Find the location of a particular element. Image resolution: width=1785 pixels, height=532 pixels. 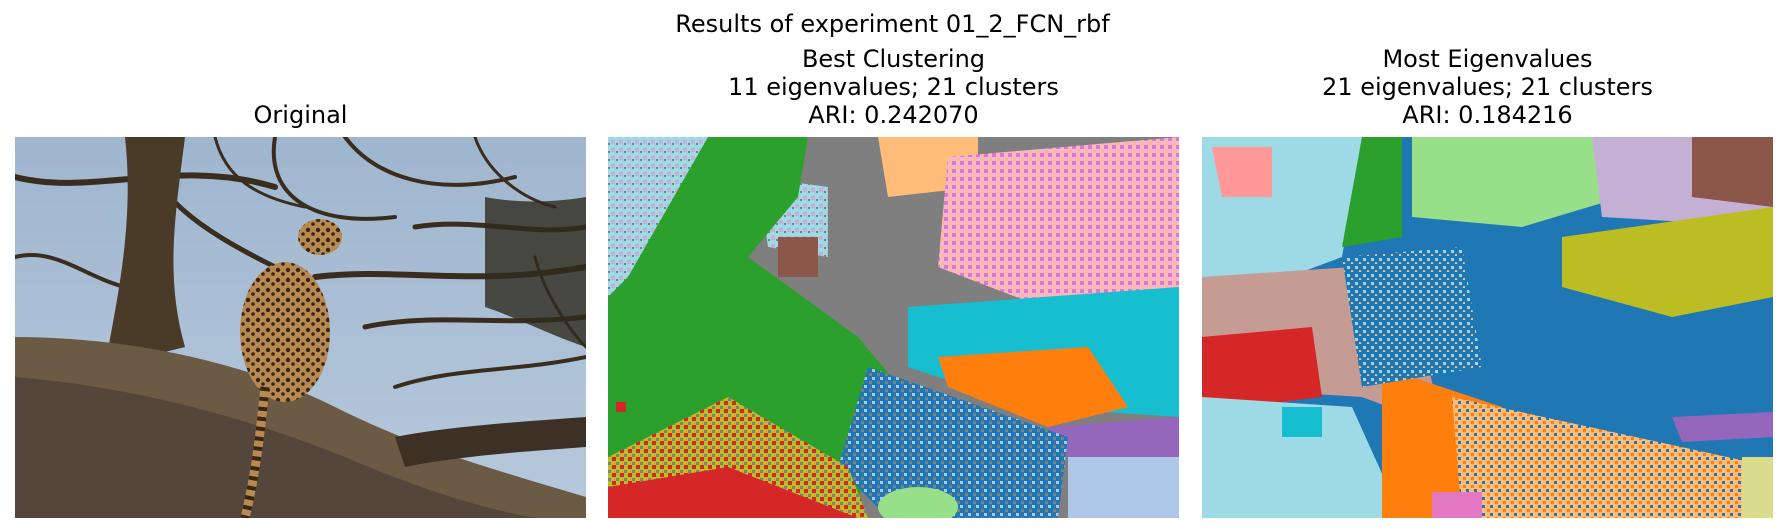

panel-subtitle-line: 11 eigenvalues; 21 clusters is located at coordinates (893, 87).